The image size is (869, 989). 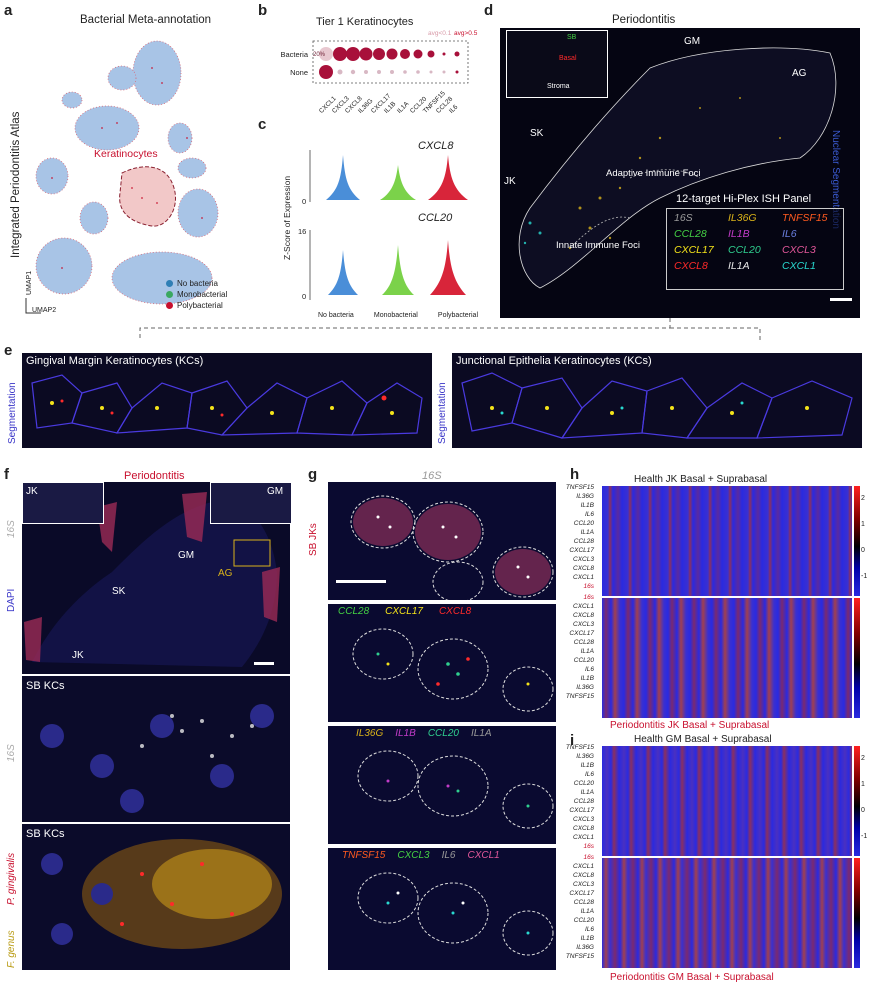 What do you see at coordinates (313, 474) in the screenshot?
I see `panel-letter-g: g` at bounding box center [313, 474].